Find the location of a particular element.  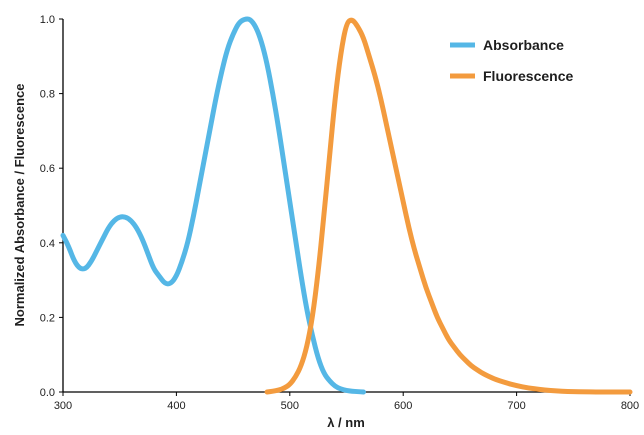

legend-label-fluorescence: Fluorescence is located at coordinates (528, 76).